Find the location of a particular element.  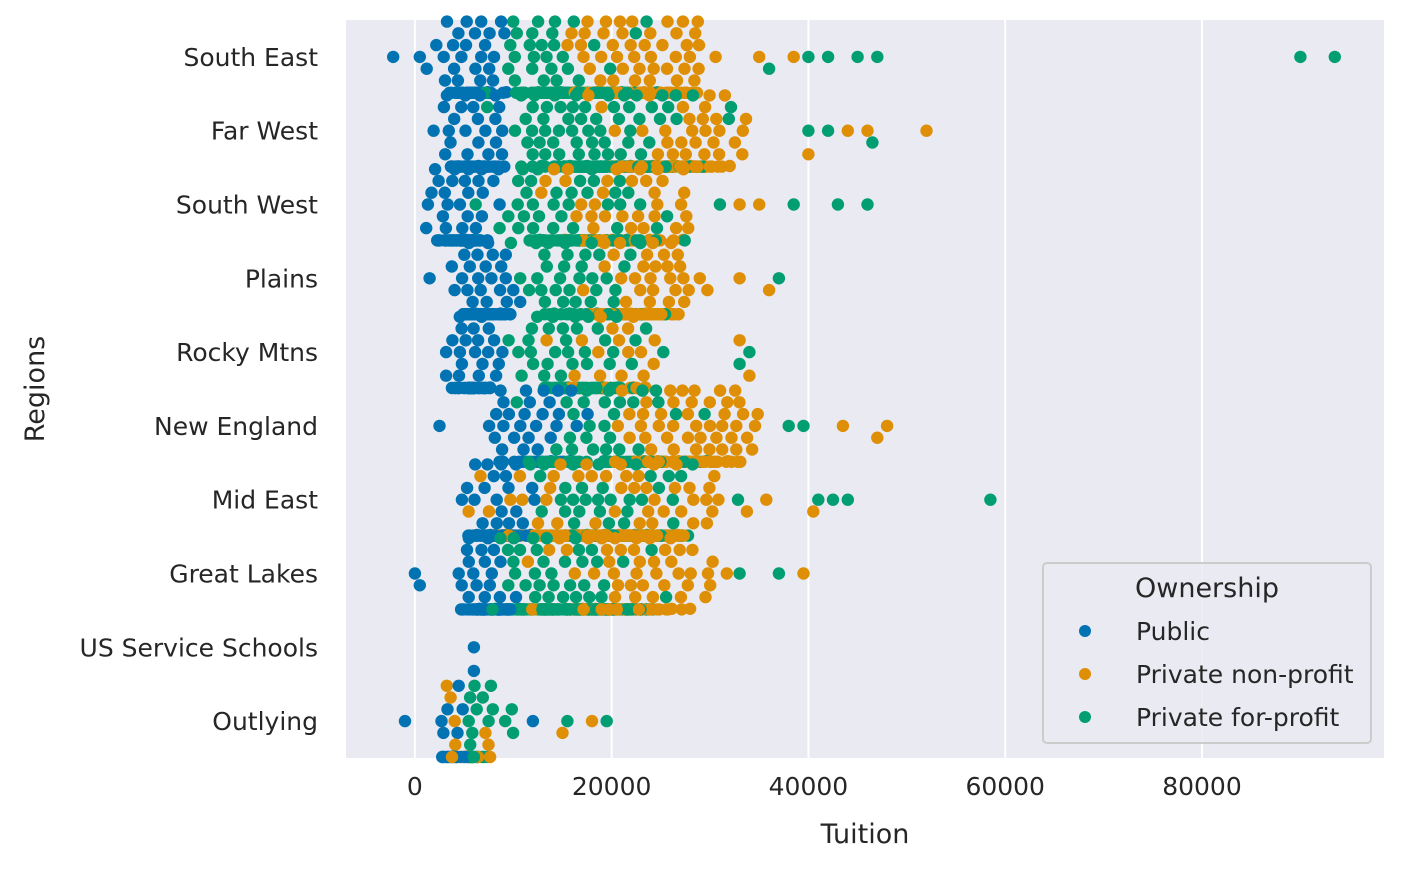

y-tick-label: Plains is located at coordinates (281, 278).